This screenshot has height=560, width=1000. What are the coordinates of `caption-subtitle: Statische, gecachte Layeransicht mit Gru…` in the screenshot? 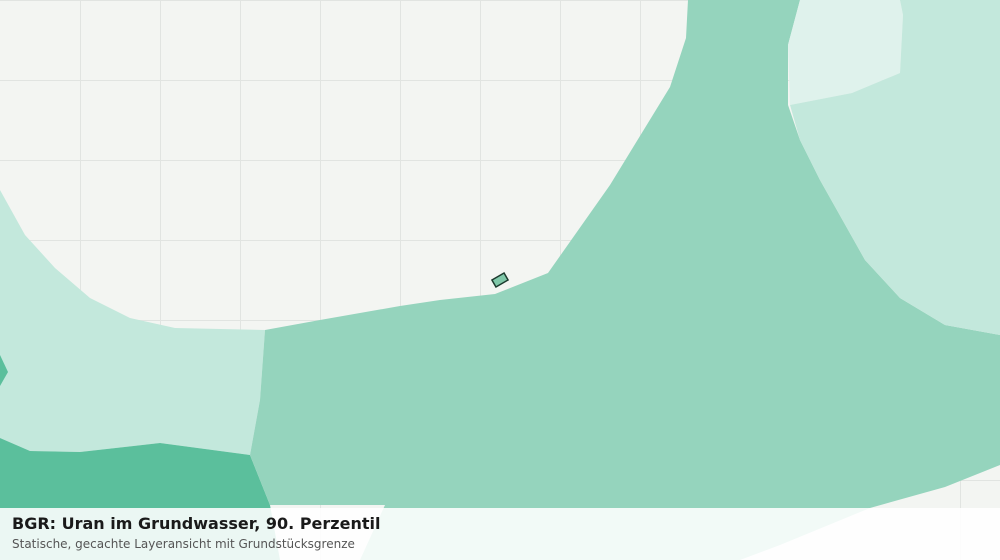 It's located at (183, 544).